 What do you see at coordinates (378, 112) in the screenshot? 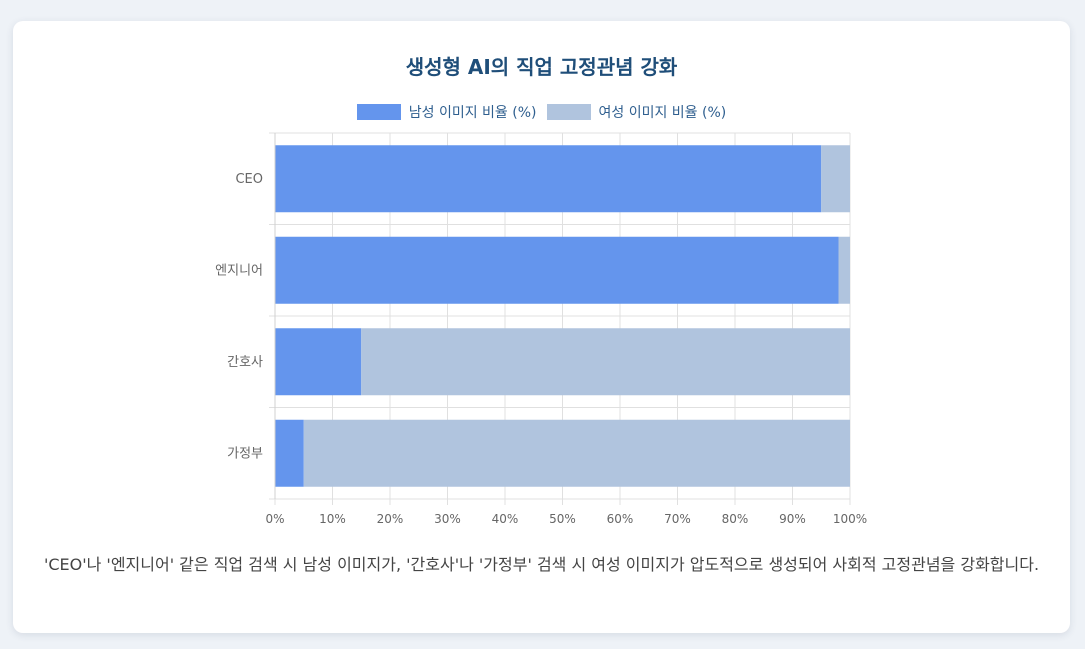
I see `legend-swatch-male` at bounding box center [378, 112].